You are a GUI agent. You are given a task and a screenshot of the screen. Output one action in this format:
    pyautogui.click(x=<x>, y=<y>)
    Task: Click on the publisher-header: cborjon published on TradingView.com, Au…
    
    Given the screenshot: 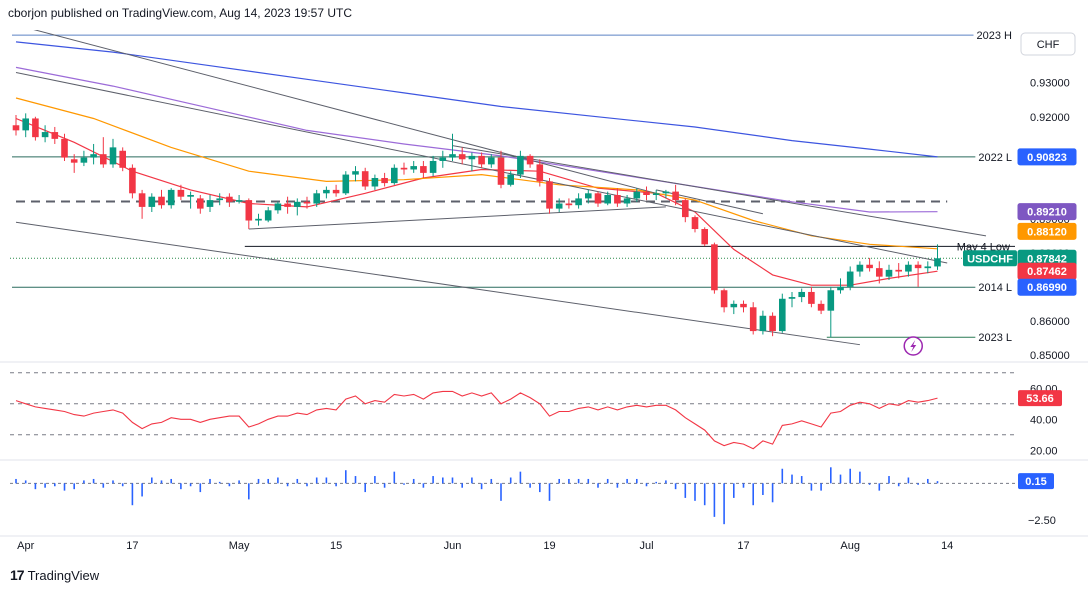 What is the action you would take?
    pyautogui.click(x=180, y=13)
    